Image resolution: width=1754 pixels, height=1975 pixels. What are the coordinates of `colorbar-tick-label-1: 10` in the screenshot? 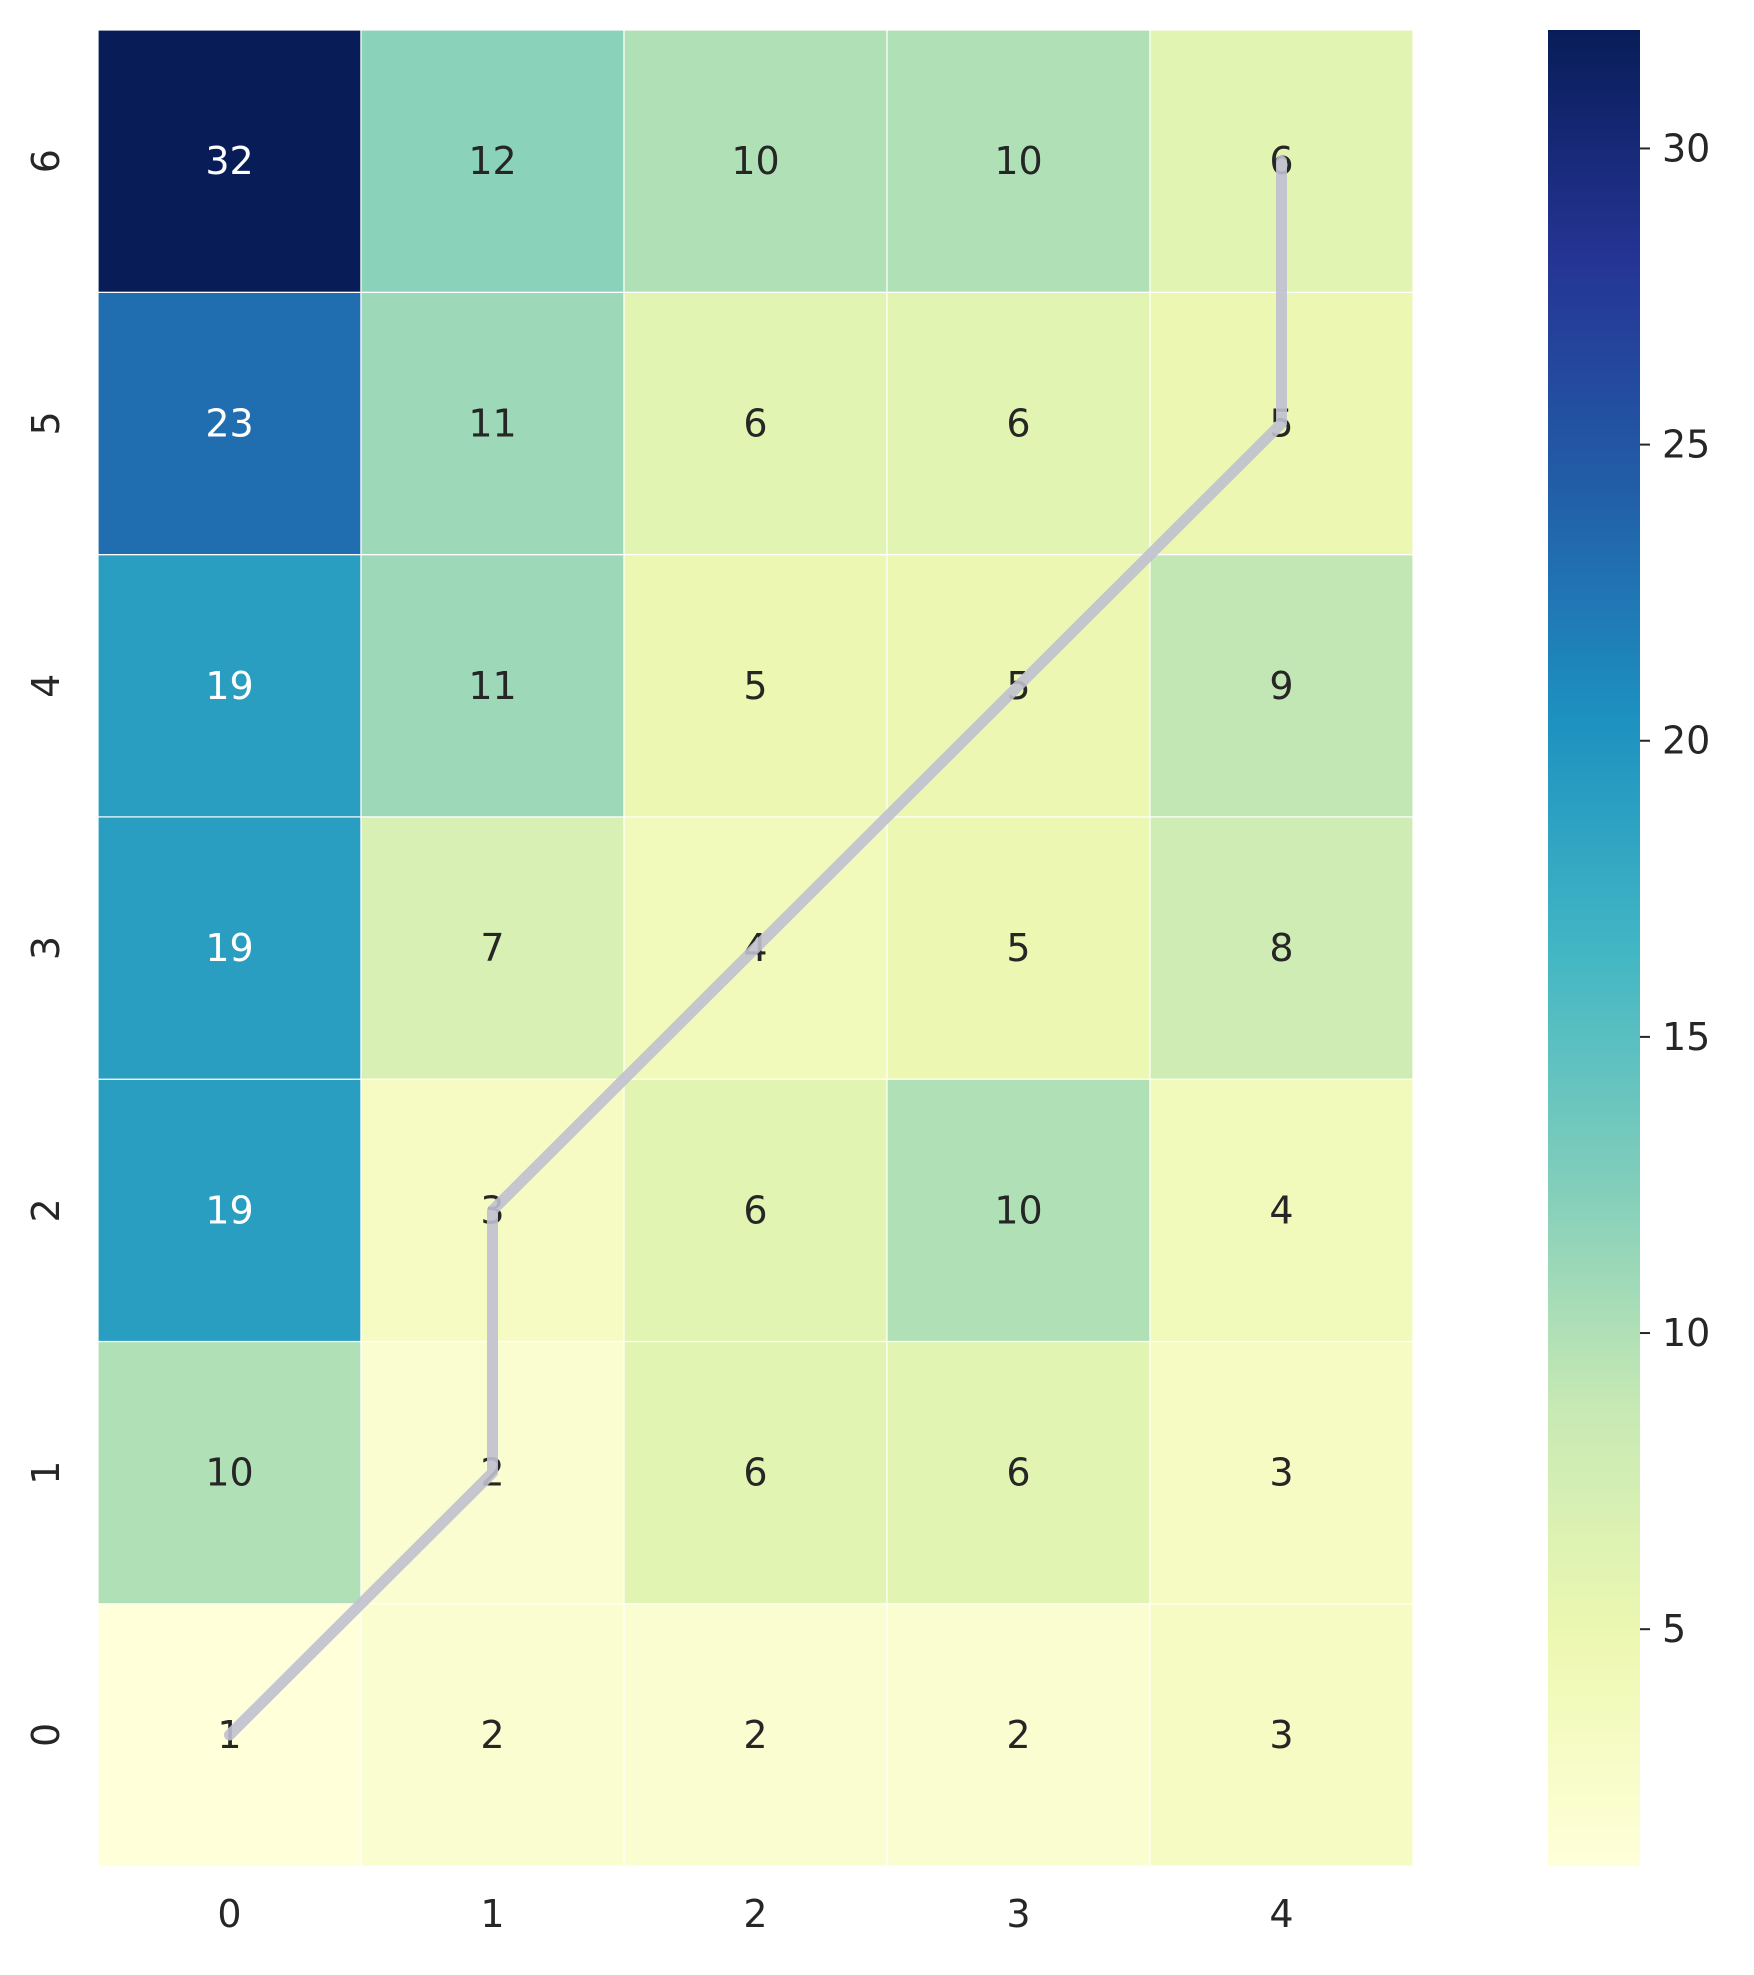 It's located at (1686, 1333).